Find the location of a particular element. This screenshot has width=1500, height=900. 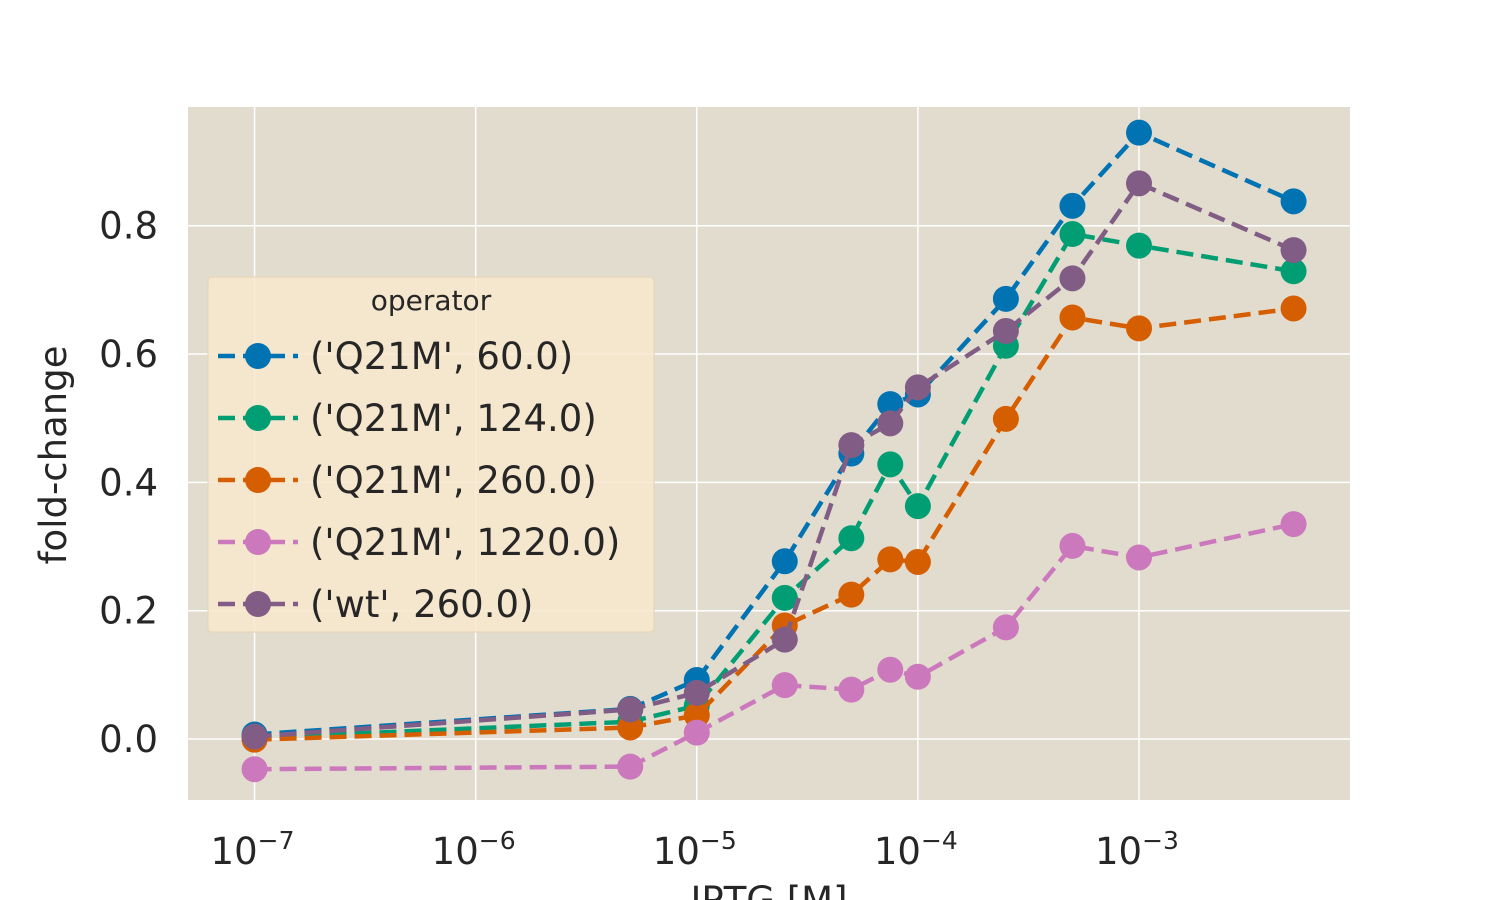

y-tick-label: 0.2 is located at coordinates (128, 611).